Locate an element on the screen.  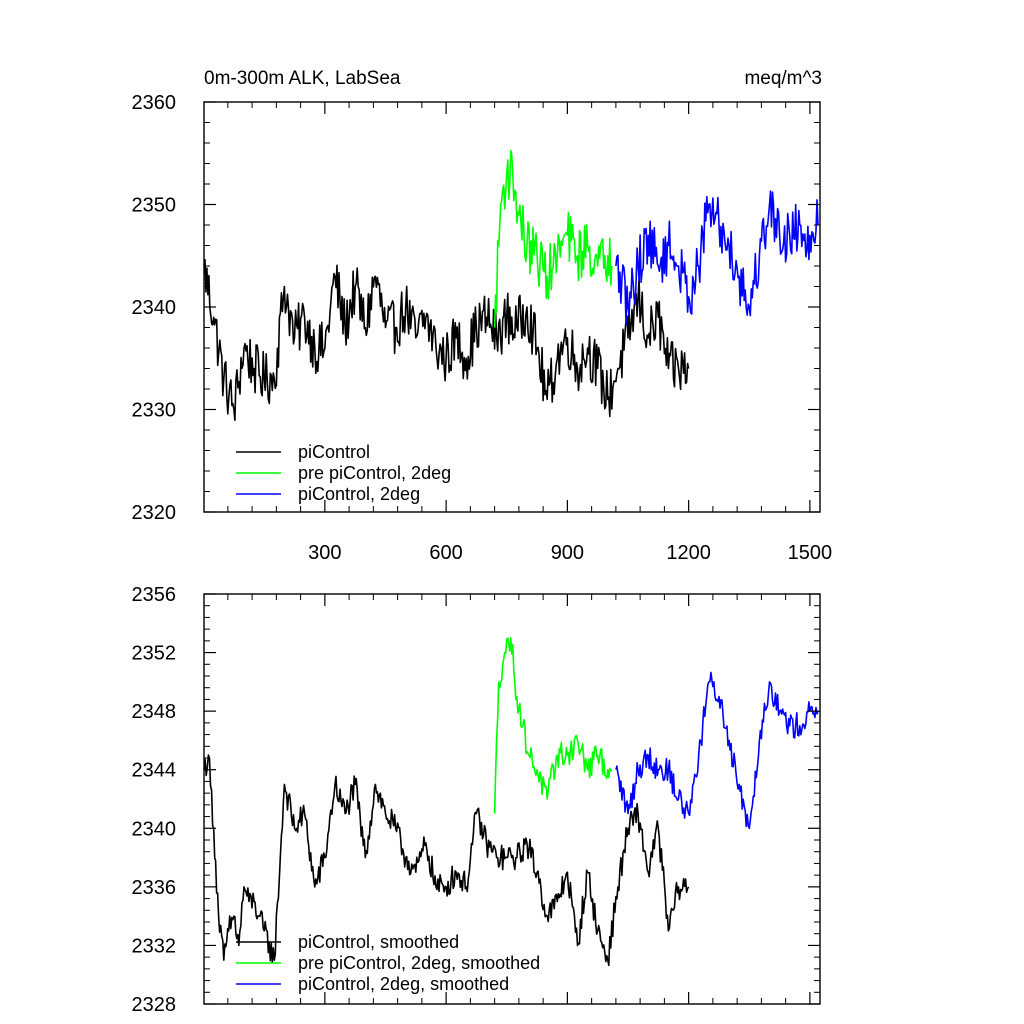
y-tick-label: 2352 is located at coordinates (154, 654).